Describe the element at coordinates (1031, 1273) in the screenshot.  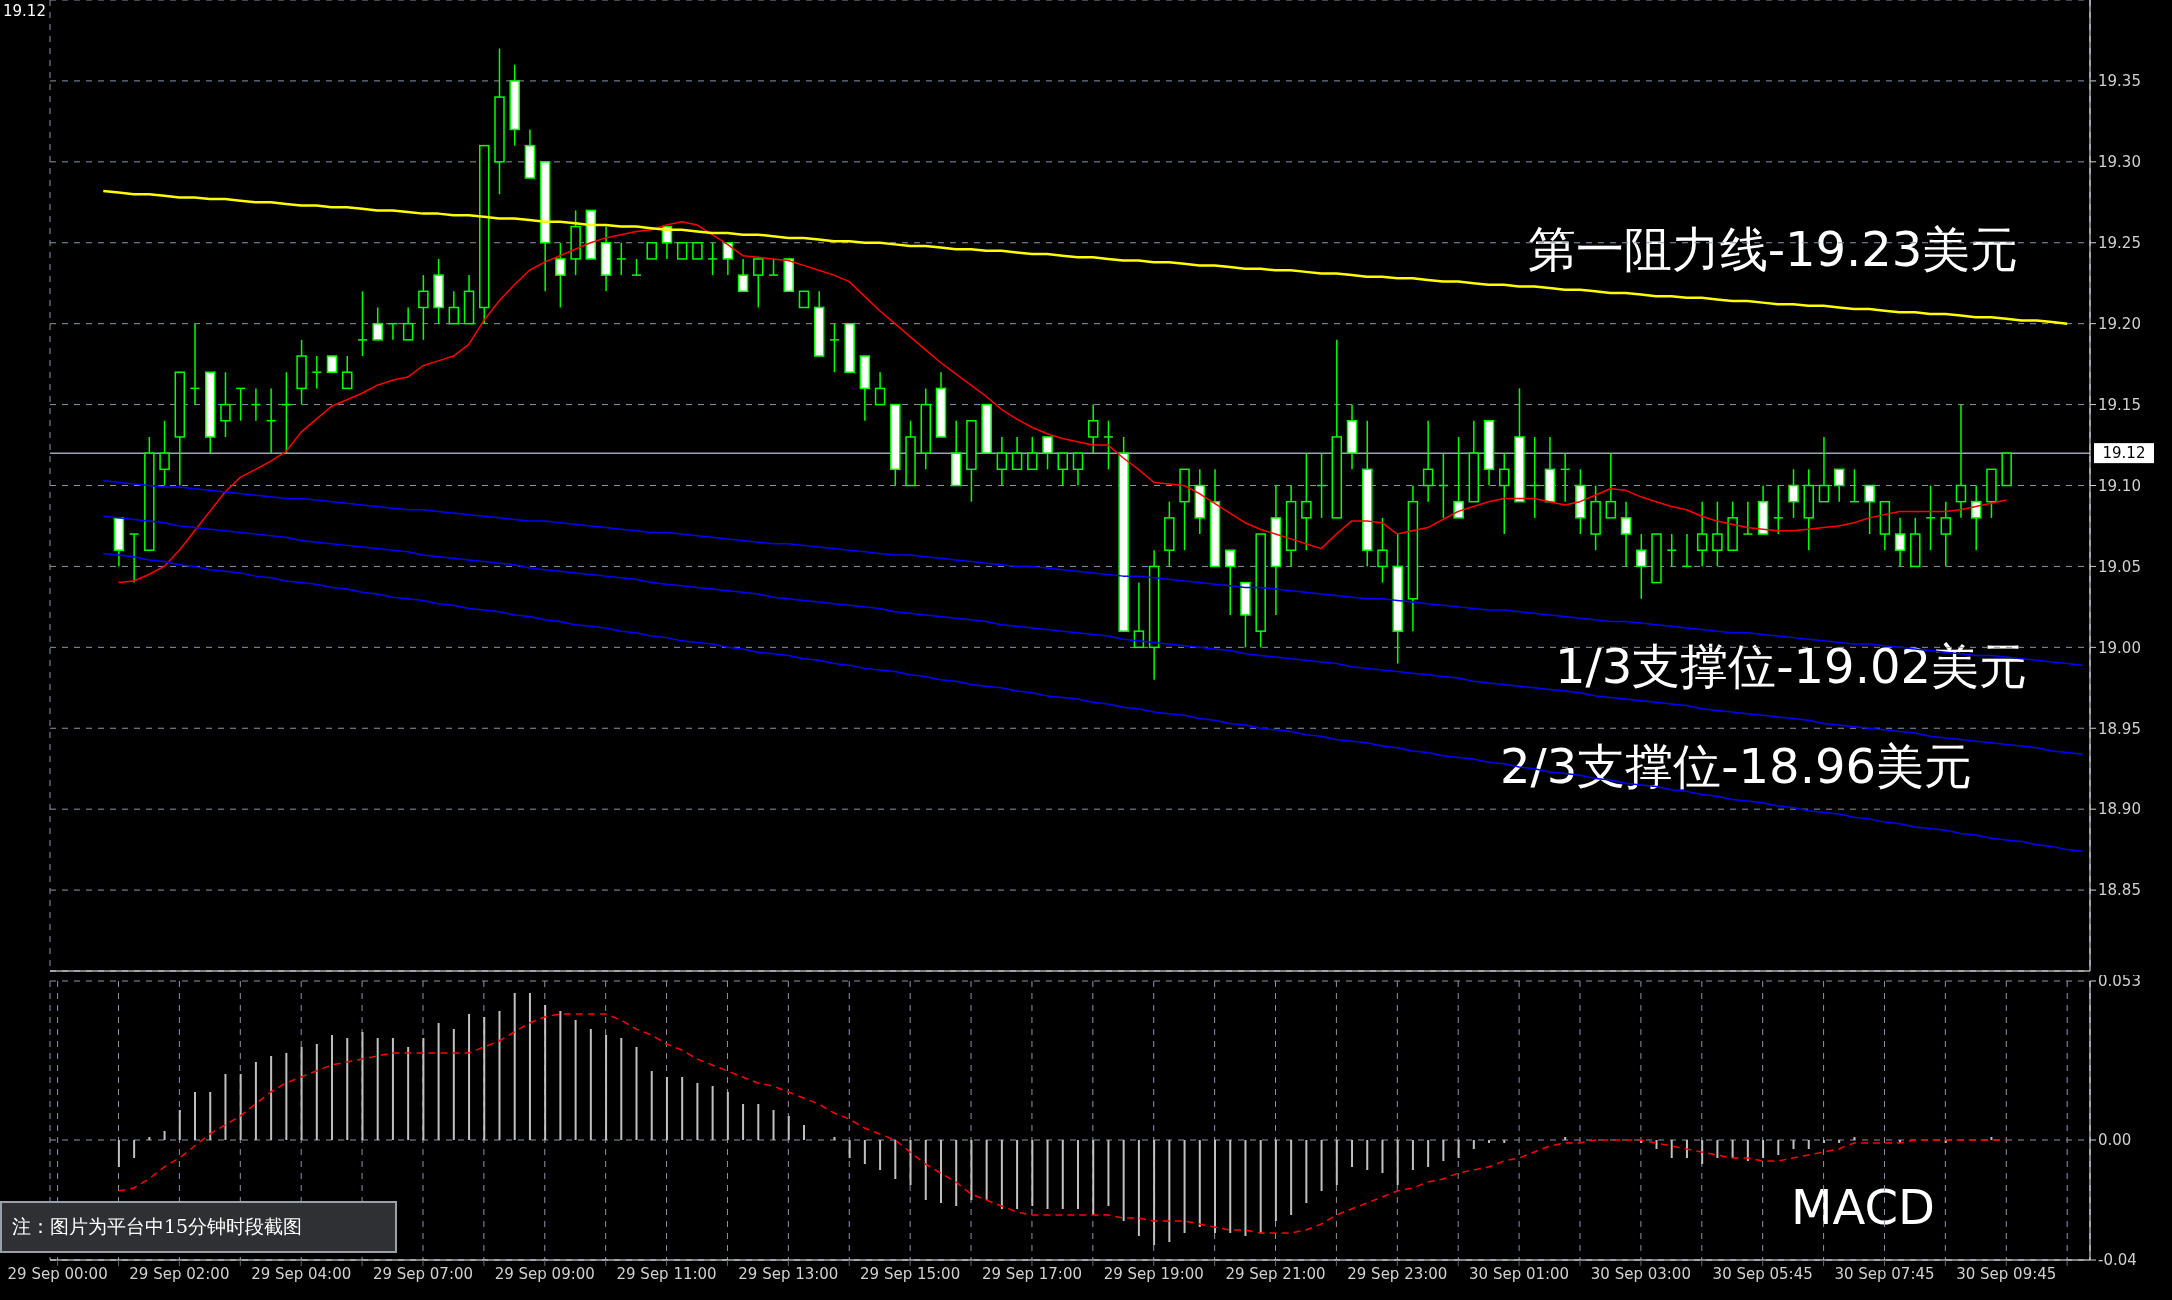
I see `x-tick-label: 29 Sep 17:00` at that location.